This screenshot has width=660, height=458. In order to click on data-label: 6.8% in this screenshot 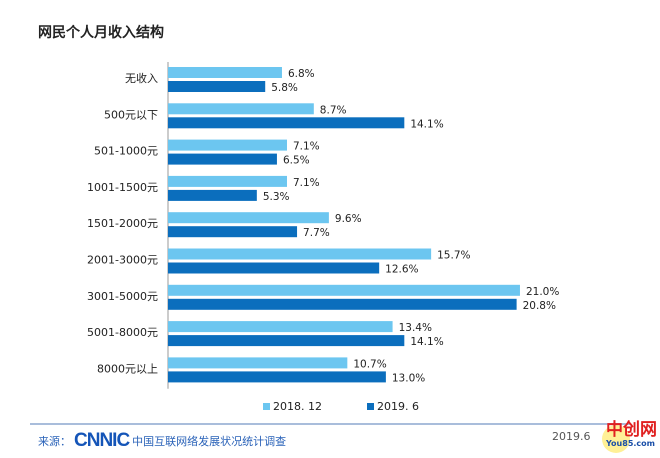, I will do `click(301, 74)`.